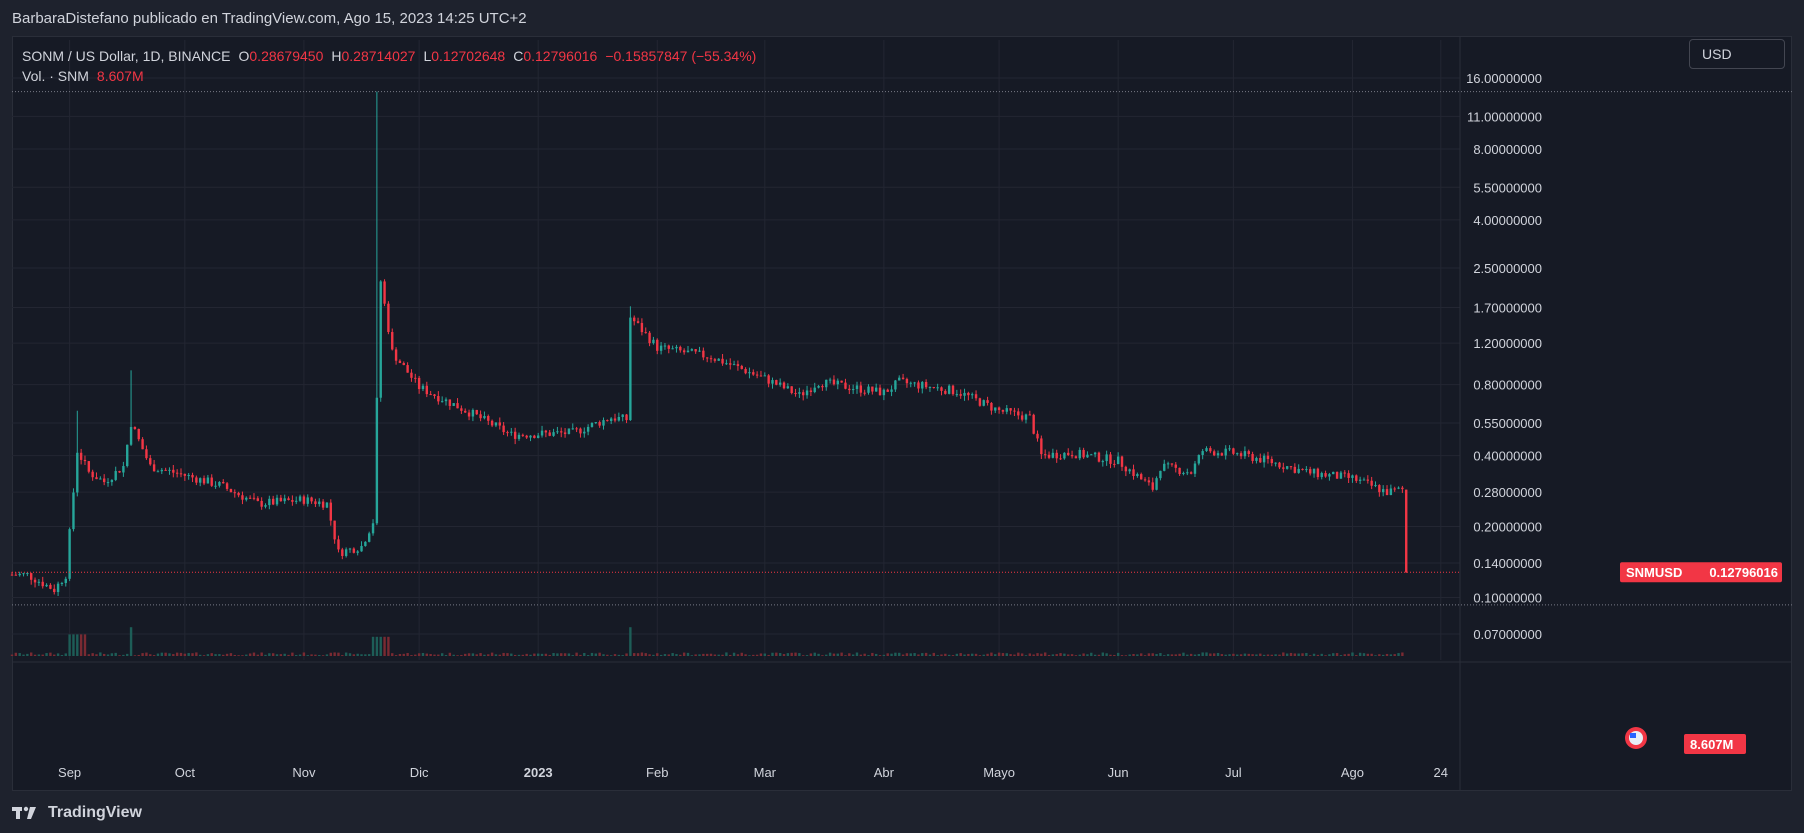 This screenshot has width=1804, height=833. What do you see at coordinates (126, 56) in the screenshot?
I see `symbol-label: SONM / US Dollar, 1D, BINANCE` at bounding box center [126, 56].